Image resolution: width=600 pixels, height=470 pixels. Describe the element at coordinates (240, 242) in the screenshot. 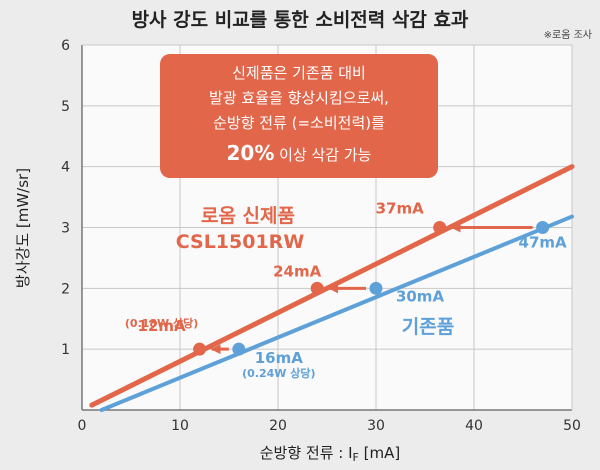

I see `series-label-new-model: CSL1501RW` at that location.